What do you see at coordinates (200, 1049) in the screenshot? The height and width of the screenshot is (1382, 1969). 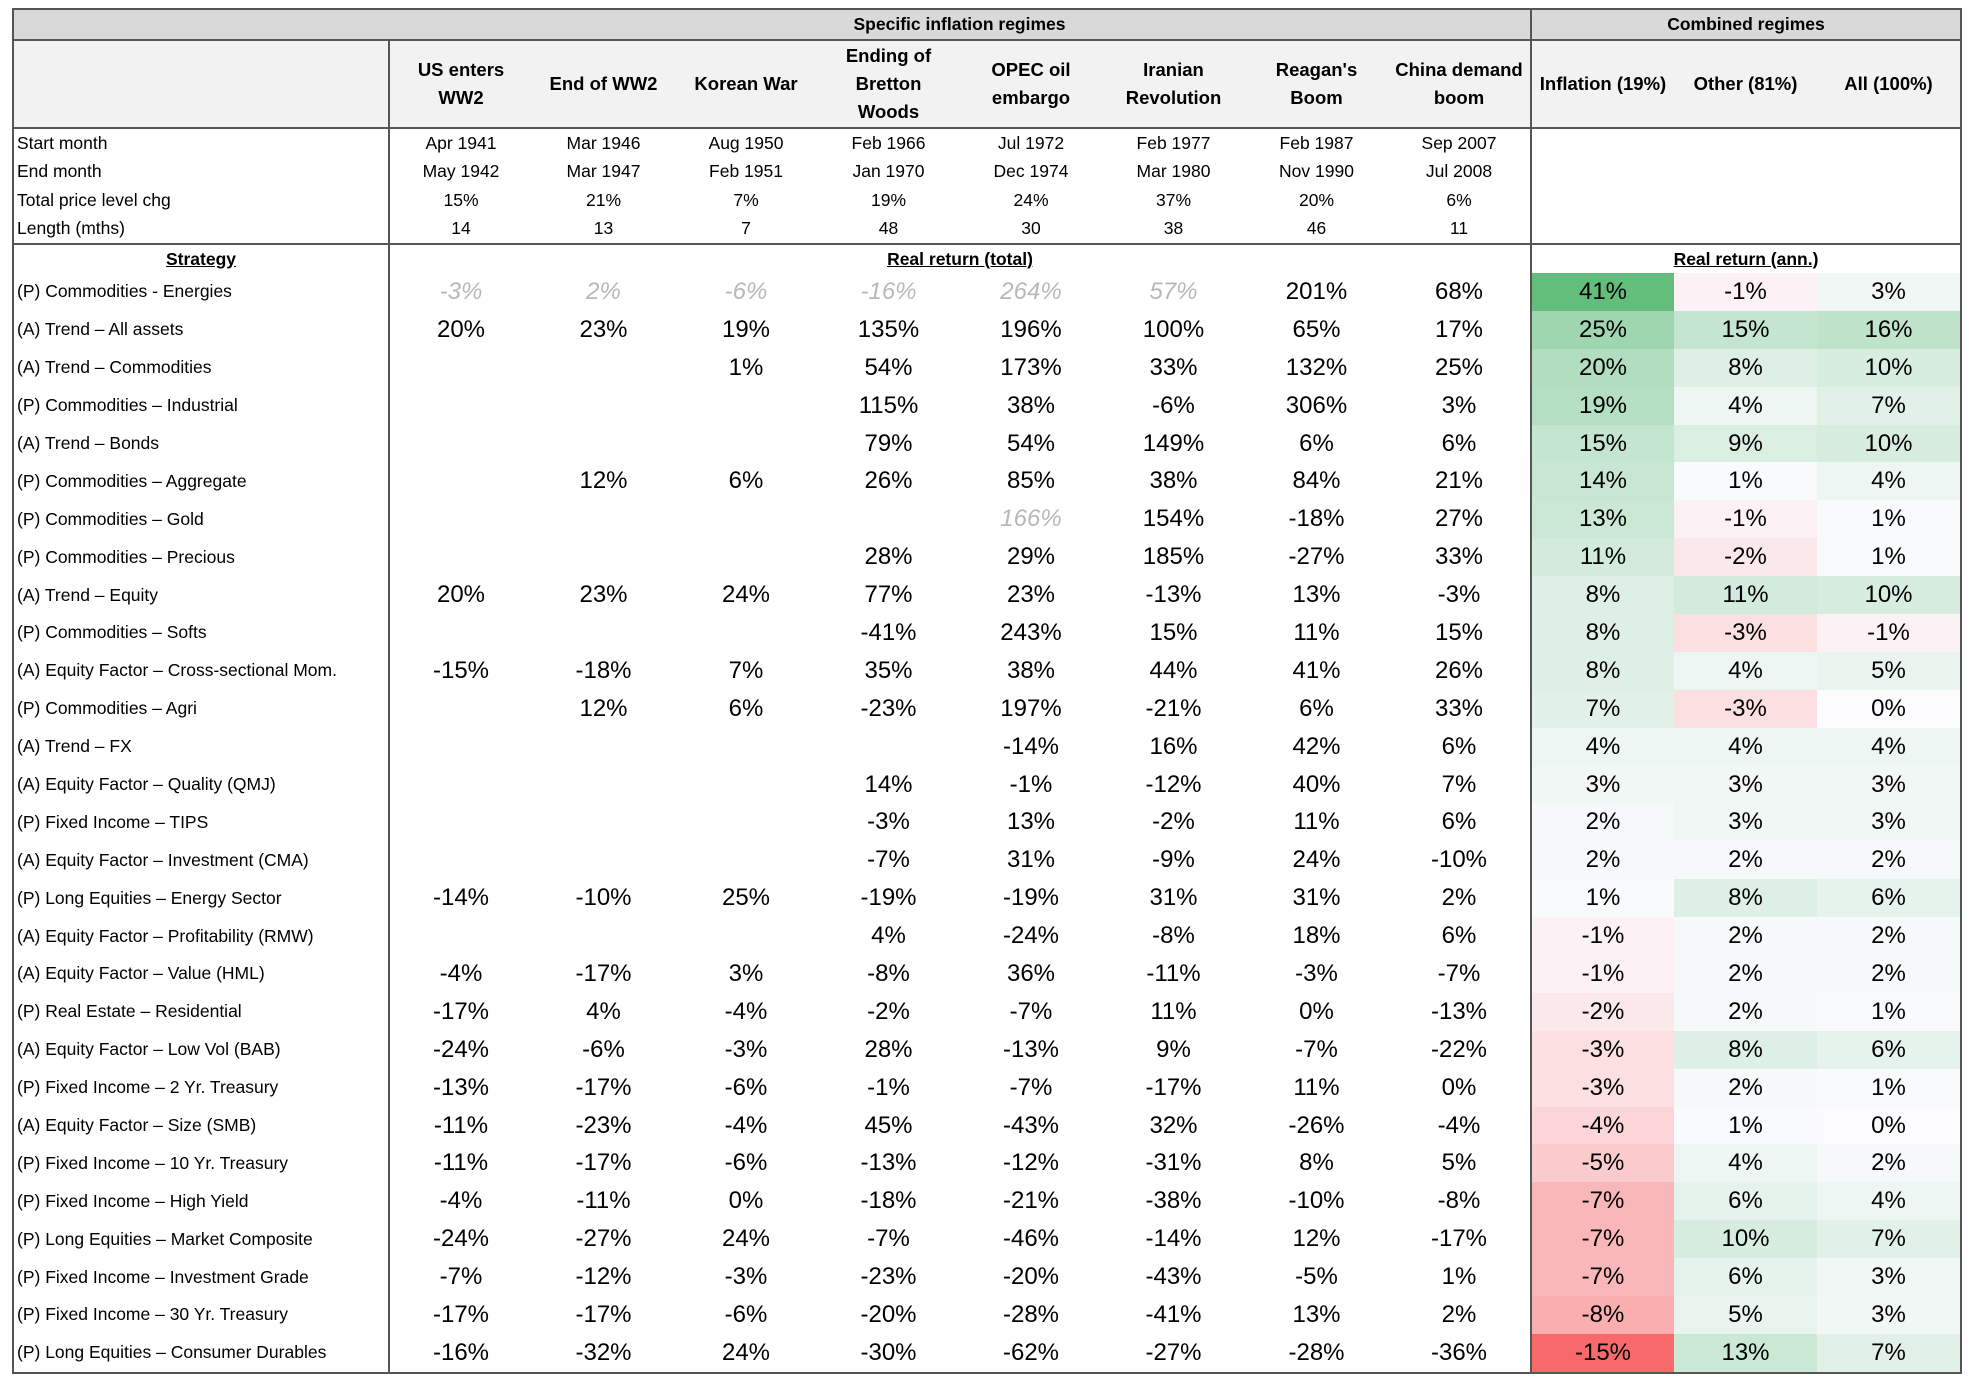 I see `strategy-name: (A) Equity Factor – Low Vol (BAB)` at bounding box center [200, 1049].